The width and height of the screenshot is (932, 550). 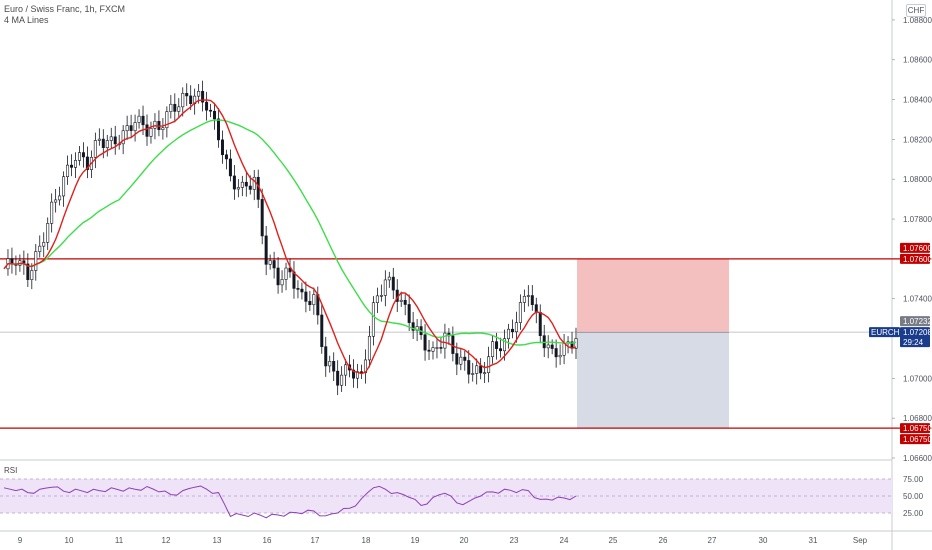 I want to click on time-tick-label: 25, so click(x=613, y=540).